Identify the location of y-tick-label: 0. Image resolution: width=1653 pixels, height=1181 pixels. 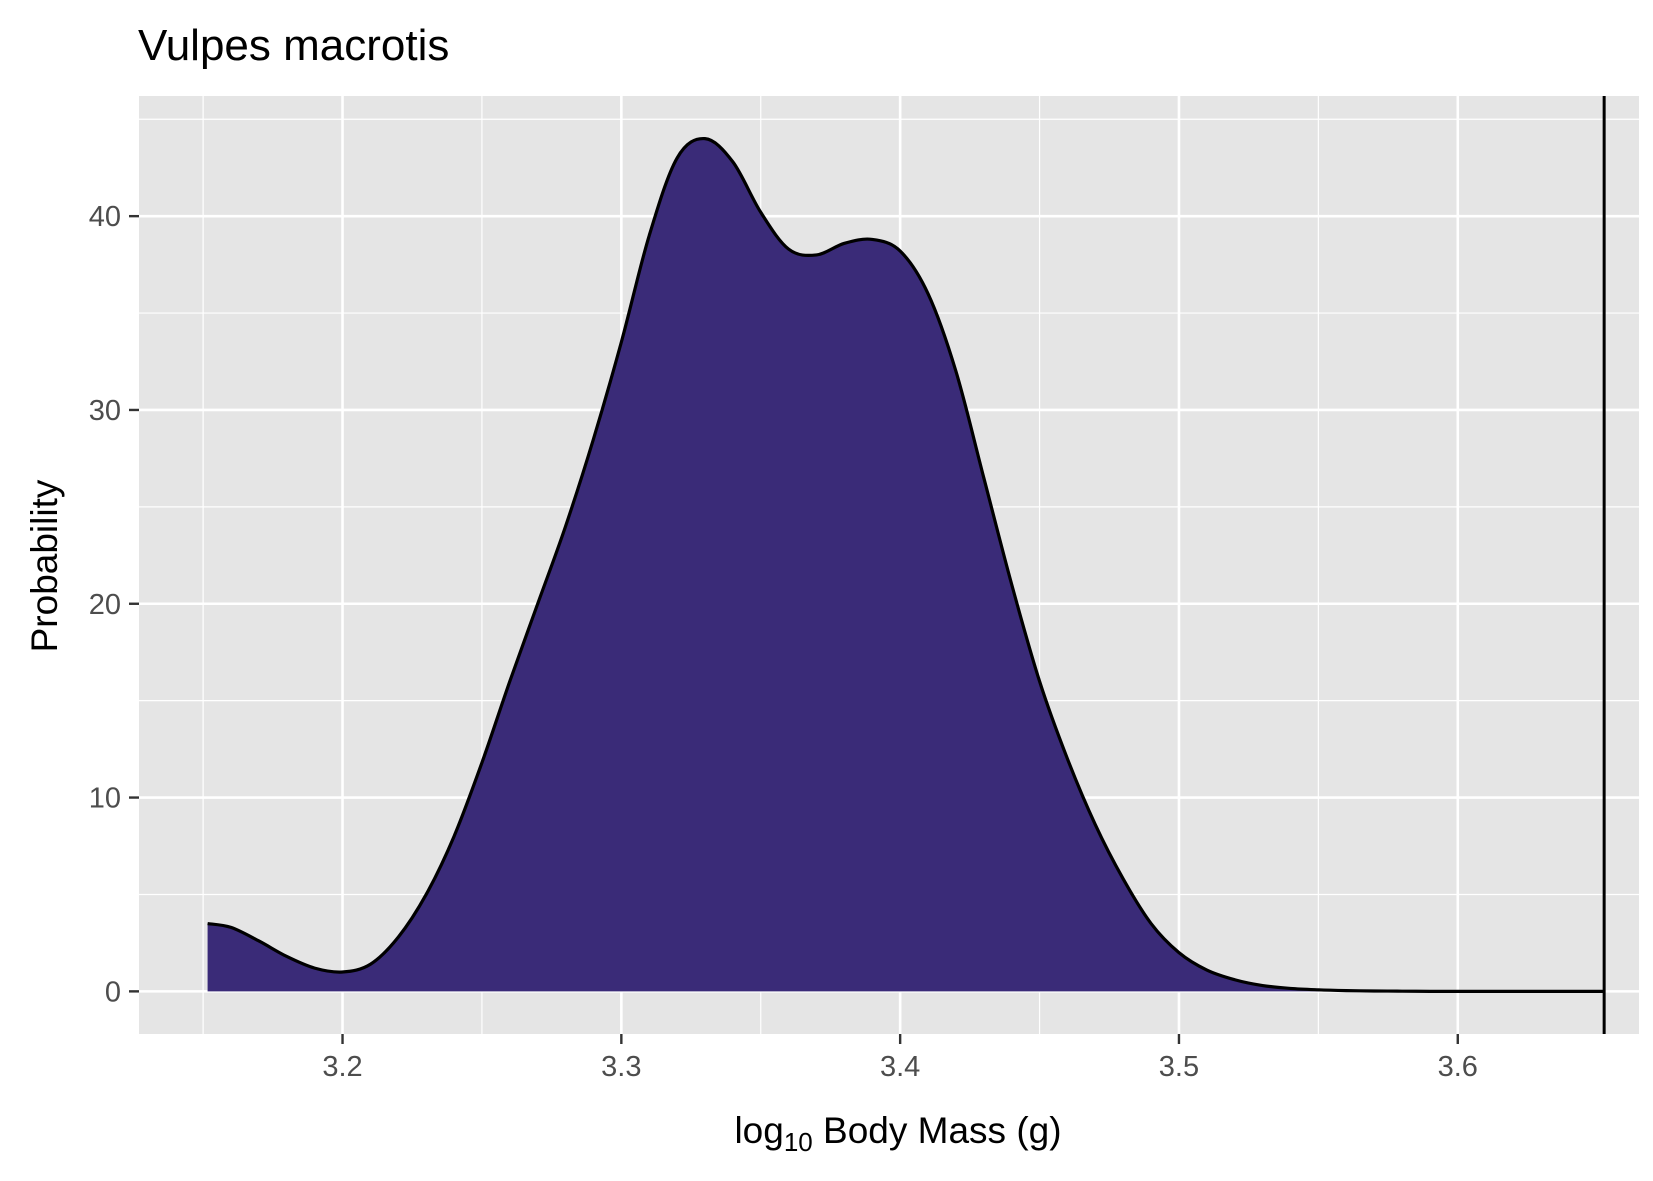
(113, 992).